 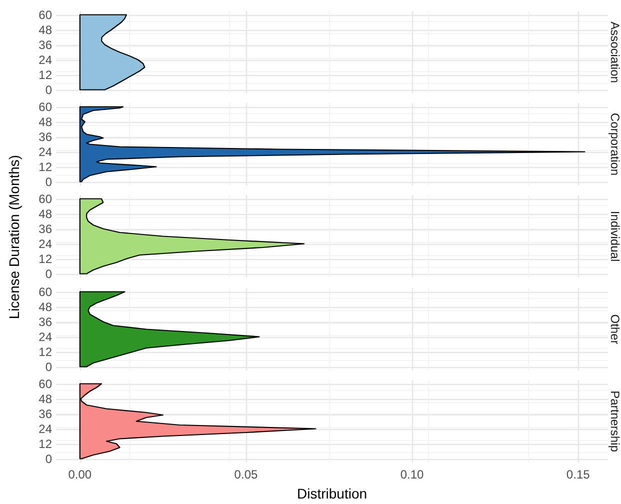 What do you see at coordinates (14, 236) in the screenshot?
I see `y-axis-title: License Duration (Months)` at bounding box center [14, 236].